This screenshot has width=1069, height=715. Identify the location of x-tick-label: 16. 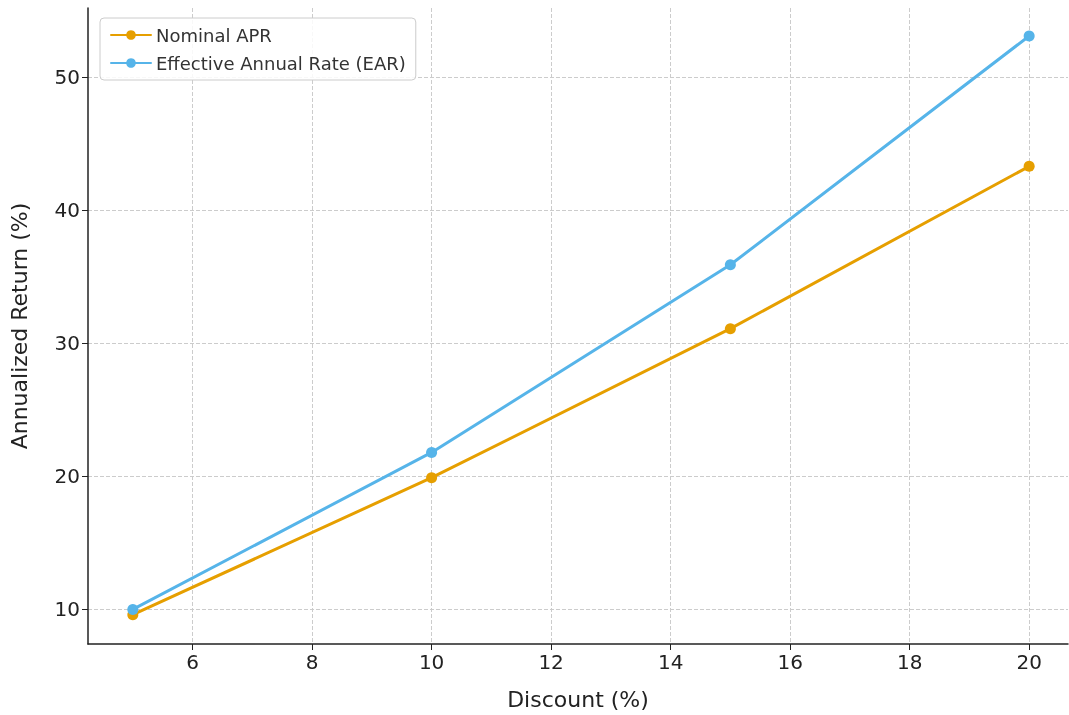
(790, 662).